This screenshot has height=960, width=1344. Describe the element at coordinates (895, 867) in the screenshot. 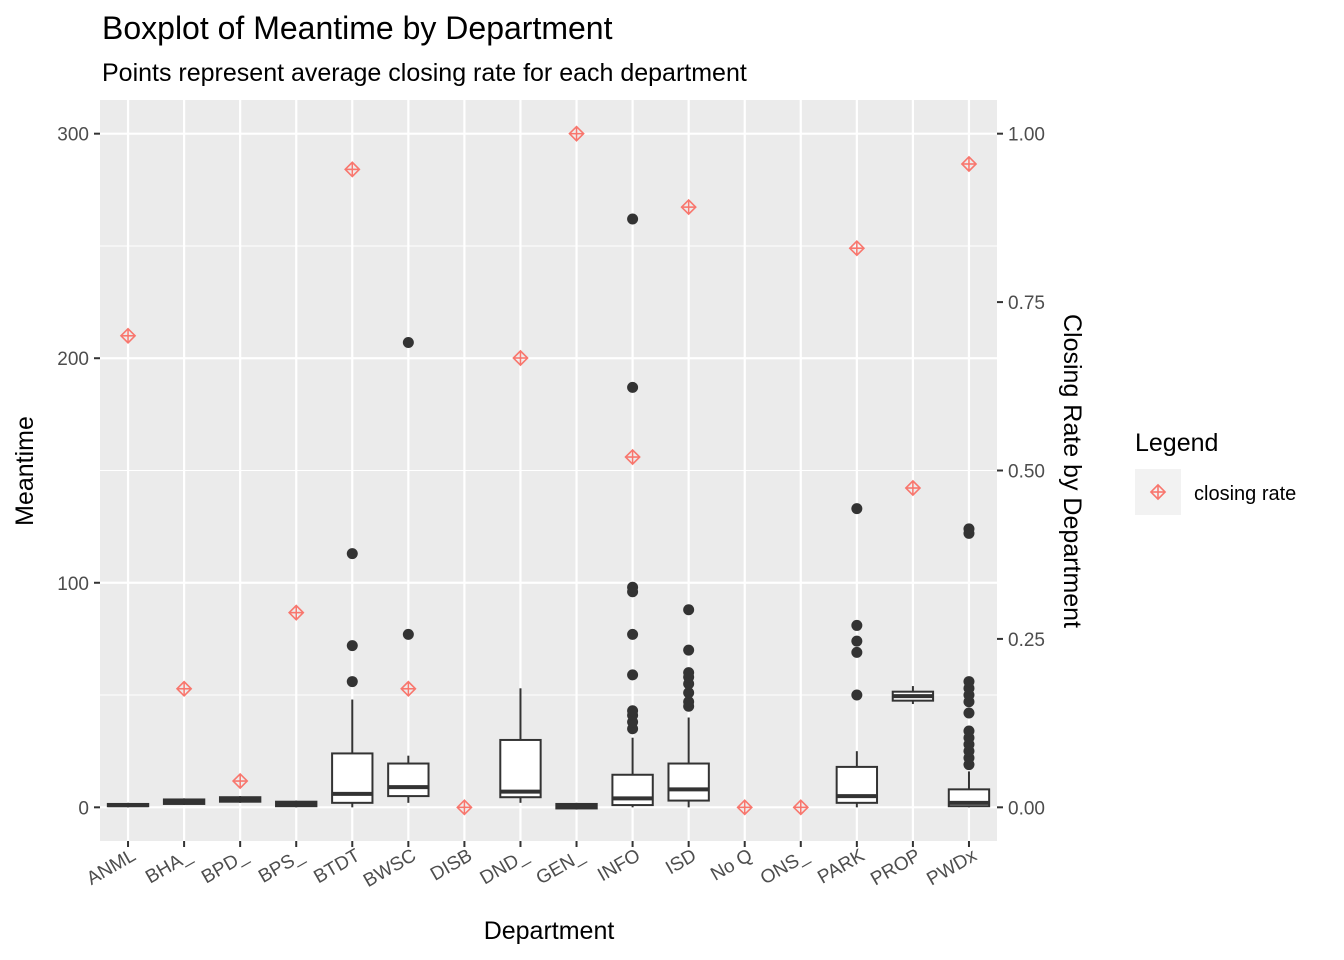

I see `x-tick-label: PROP` at that location.